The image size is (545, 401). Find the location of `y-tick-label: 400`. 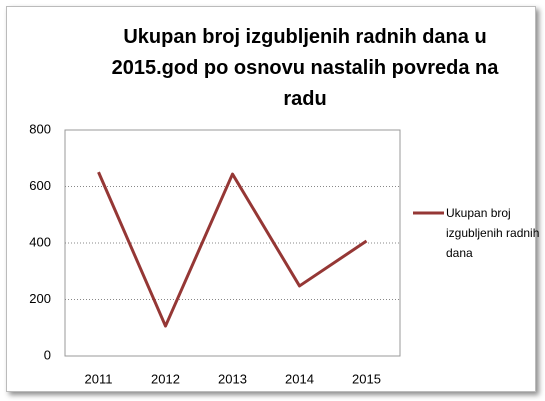

y-tick-label: 400 is located at coordinates (40, 241).